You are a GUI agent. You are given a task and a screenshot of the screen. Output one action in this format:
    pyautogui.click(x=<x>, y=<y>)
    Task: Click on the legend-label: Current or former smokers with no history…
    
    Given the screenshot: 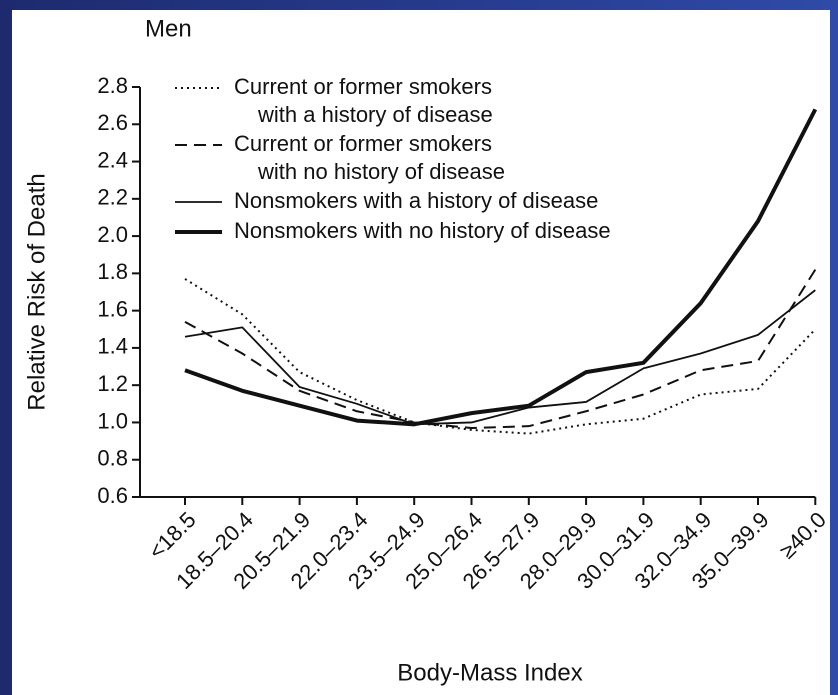 What is the action you would take?
    pyautogui.click(x=369, y=157)
    